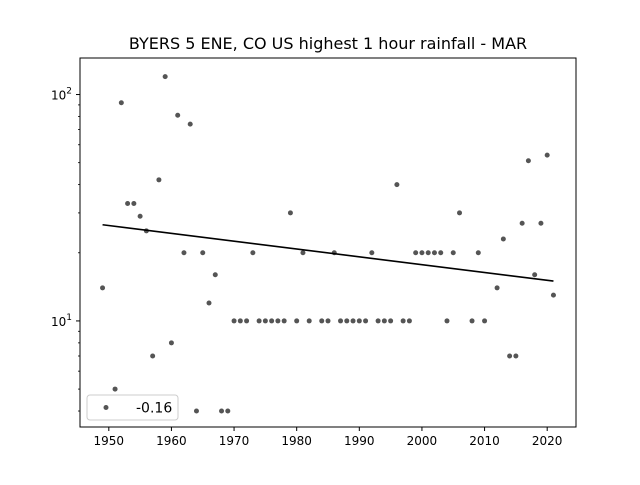 The image size is (640, 485). I want to click on data-point-2010, so click(485, 321).